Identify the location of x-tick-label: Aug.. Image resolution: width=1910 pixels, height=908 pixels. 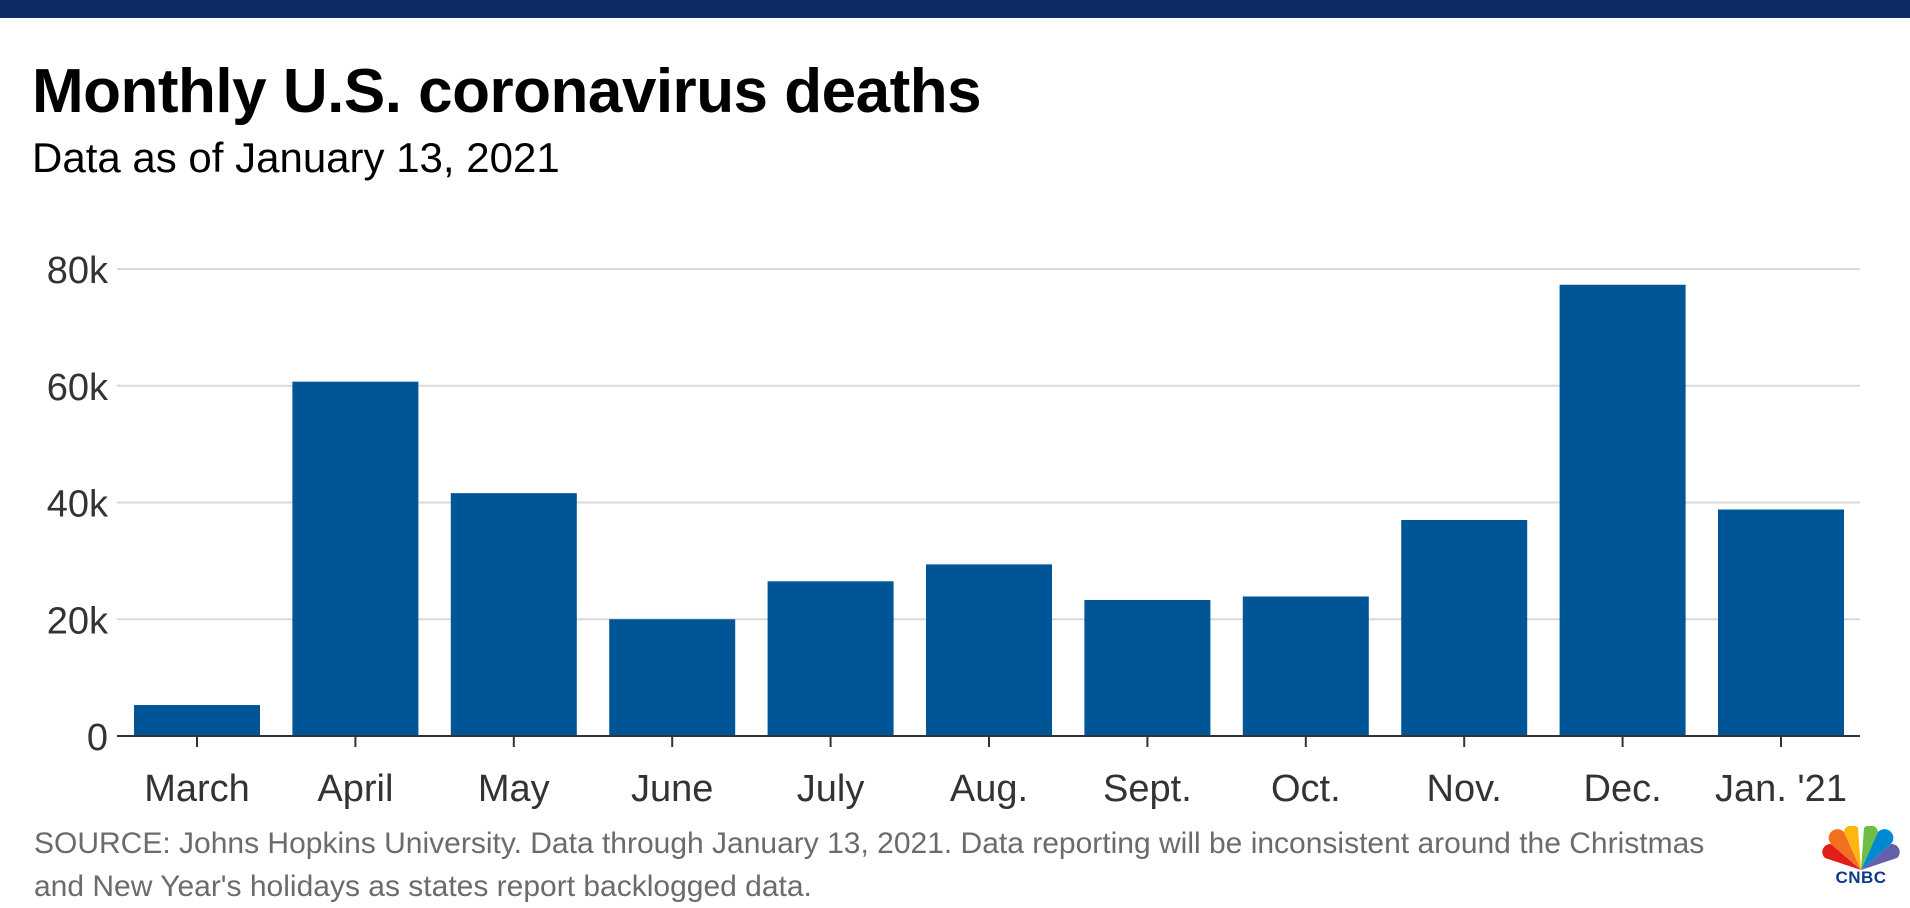
(989, 789).